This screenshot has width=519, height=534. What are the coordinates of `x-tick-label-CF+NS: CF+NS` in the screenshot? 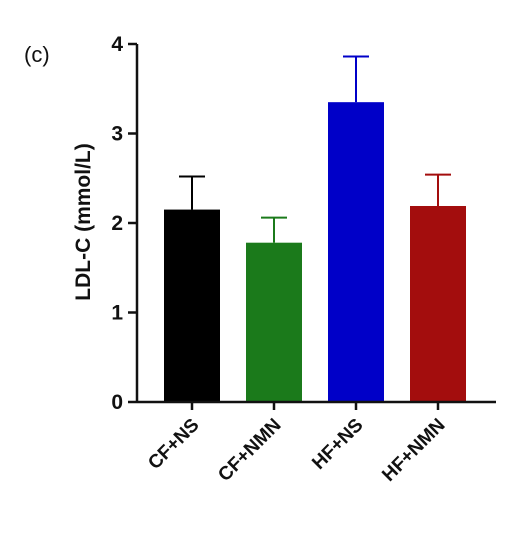 It's located at (173, 444).